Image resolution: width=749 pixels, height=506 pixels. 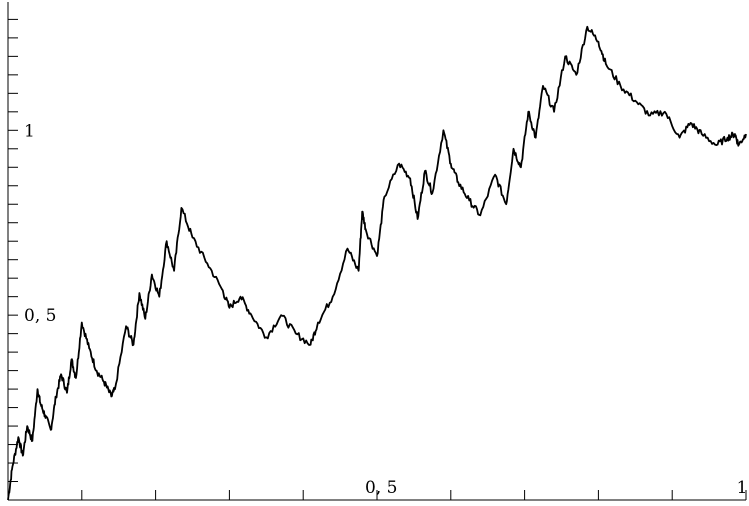 I want to click on y-tick-label: 1, so click(x=29, y=131).